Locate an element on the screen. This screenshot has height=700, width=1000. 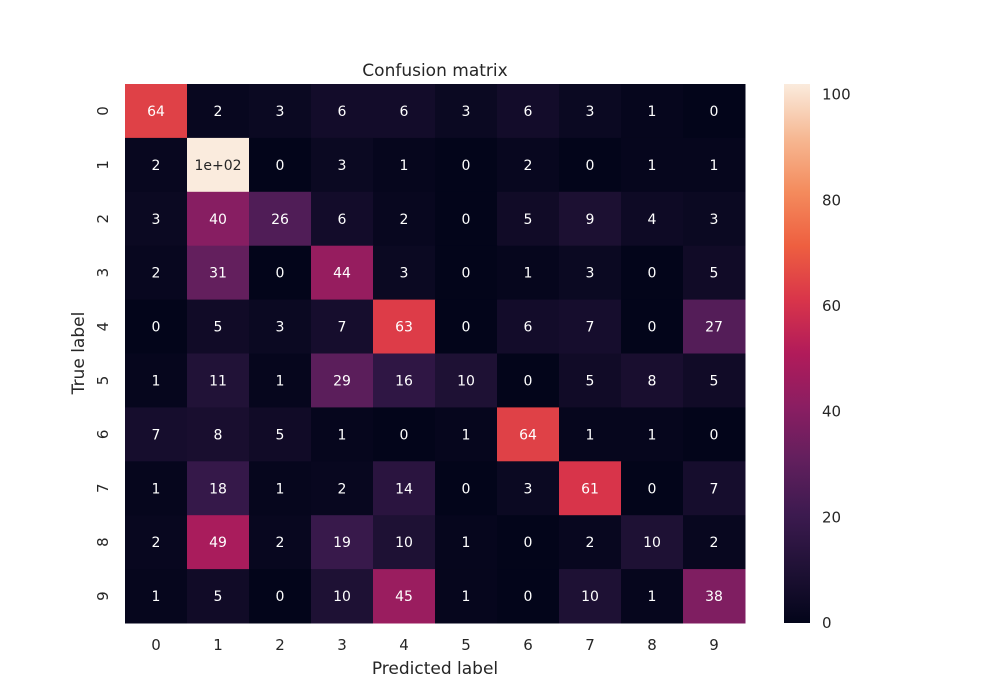
heatmap-cell-label: 44 is located at coordinates (342, 274).